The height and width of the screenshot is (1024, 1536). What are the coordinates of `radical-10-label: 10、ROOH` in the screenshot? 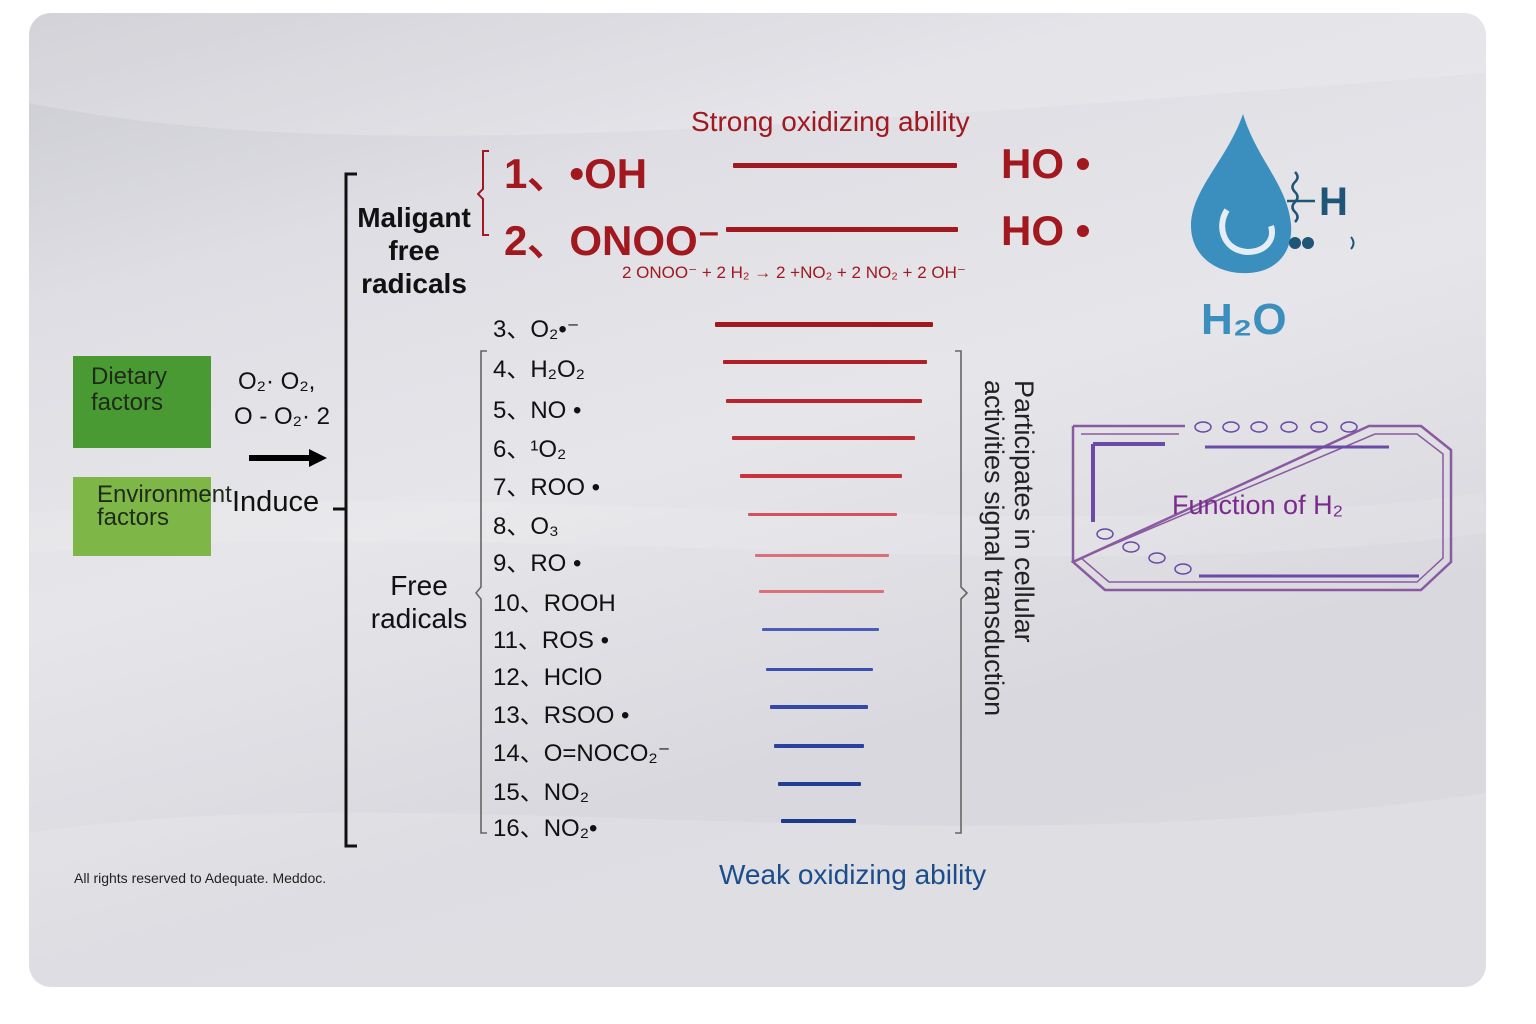 It's located at (554, 603).